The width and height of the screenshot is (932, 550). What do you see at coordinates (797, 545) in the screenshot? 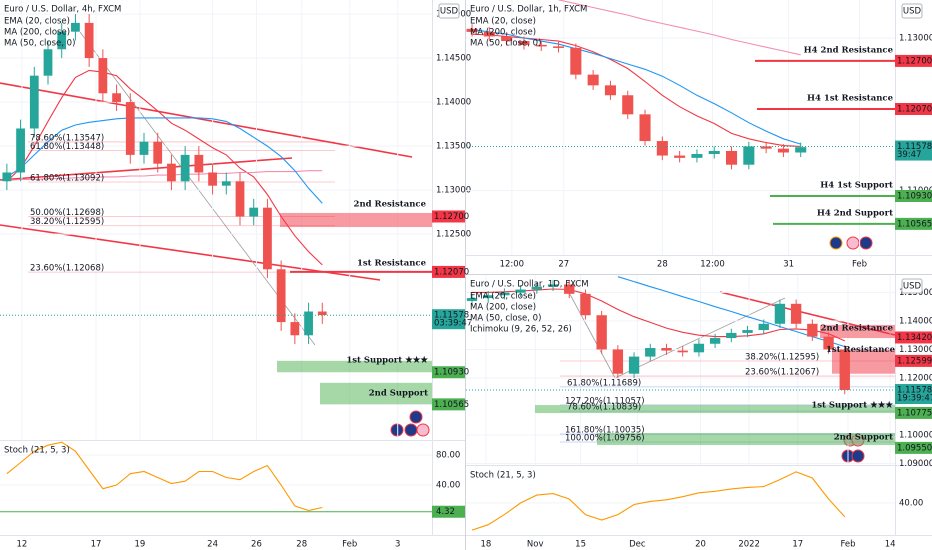
I see `x-tick-label: 17` at bounding box center [797, 545].